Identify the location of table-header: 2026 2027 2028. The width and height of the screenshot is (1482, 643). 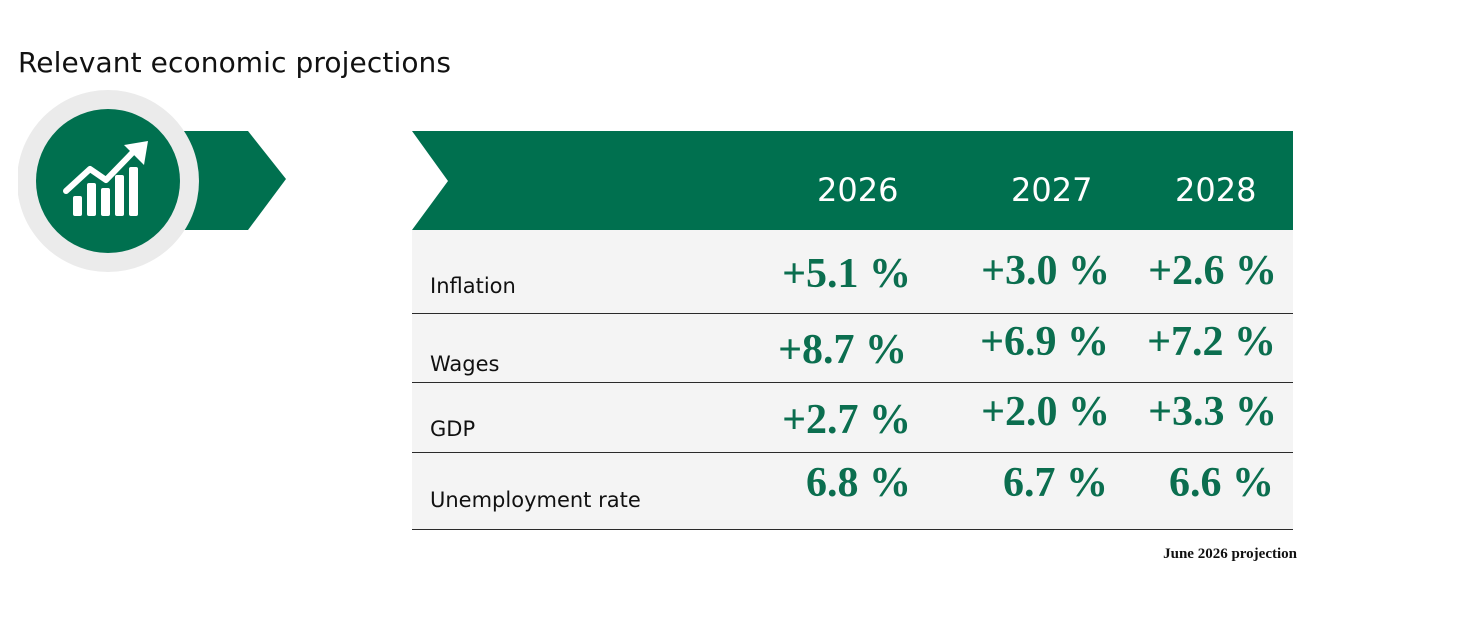
(852, 180).